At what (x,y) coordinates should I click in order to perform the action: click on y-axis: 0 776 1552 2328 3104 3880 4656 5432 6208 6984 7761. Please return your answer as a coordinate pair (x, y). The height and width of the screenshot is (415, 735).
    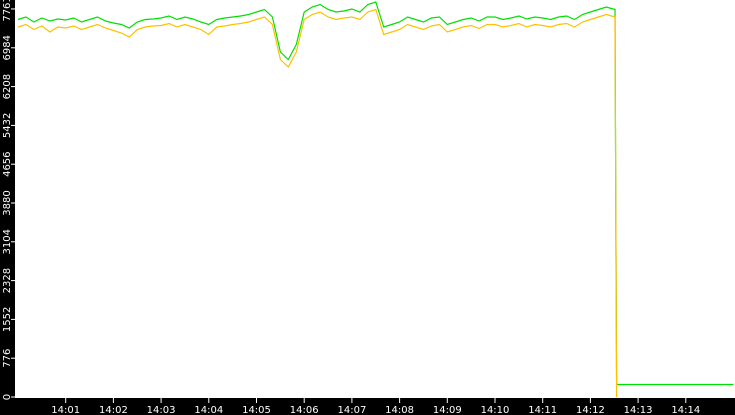
    Looking at the image, I should click on (8, 200).